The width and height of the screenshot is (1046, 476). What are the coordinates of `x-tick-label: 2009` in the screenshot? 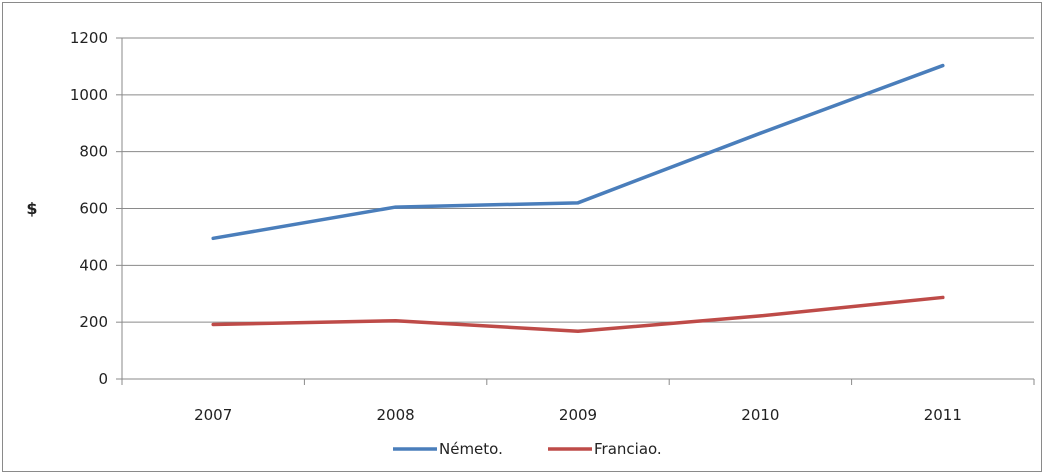 It's located at (578, 415).